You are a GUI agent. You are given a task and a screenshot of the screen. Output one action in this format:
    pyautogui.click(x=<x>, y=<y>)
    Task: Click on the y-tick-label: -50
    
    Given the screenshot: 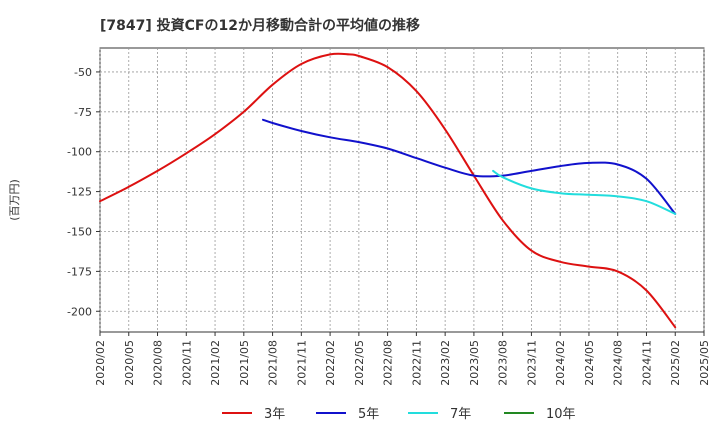 What is the action you would take?
    pyautogui.click(x=83, y=72)
    